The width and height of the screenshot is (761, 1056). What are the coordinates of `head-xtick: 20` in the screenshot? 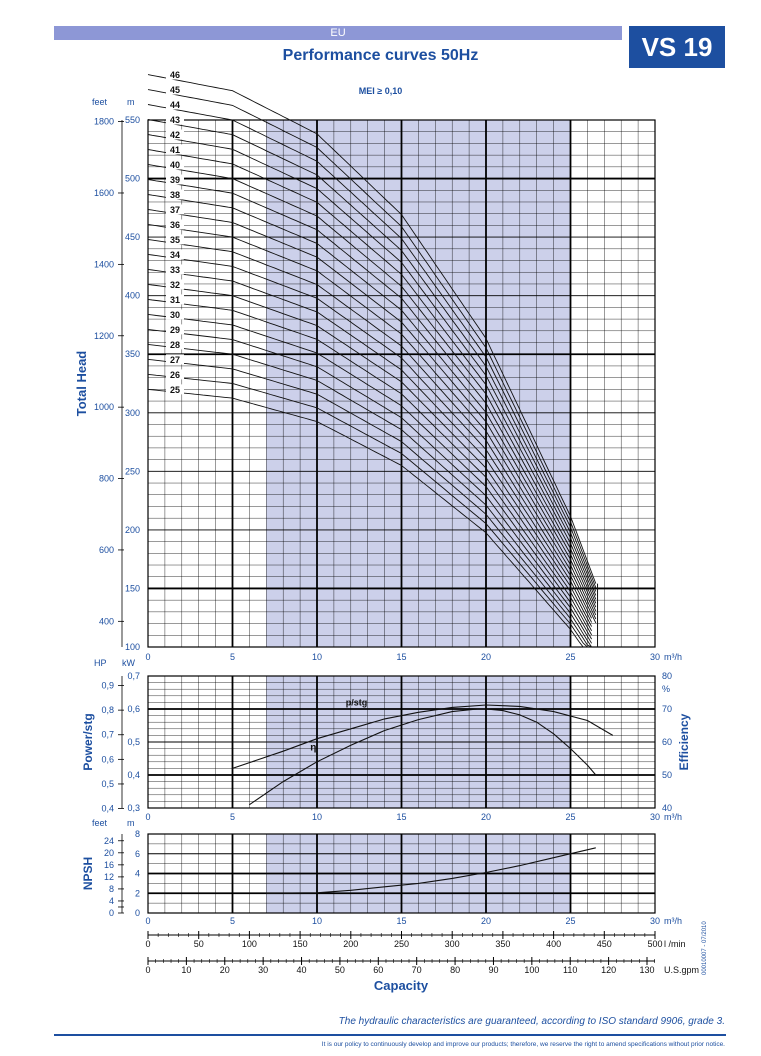 It's located at (486, 657).